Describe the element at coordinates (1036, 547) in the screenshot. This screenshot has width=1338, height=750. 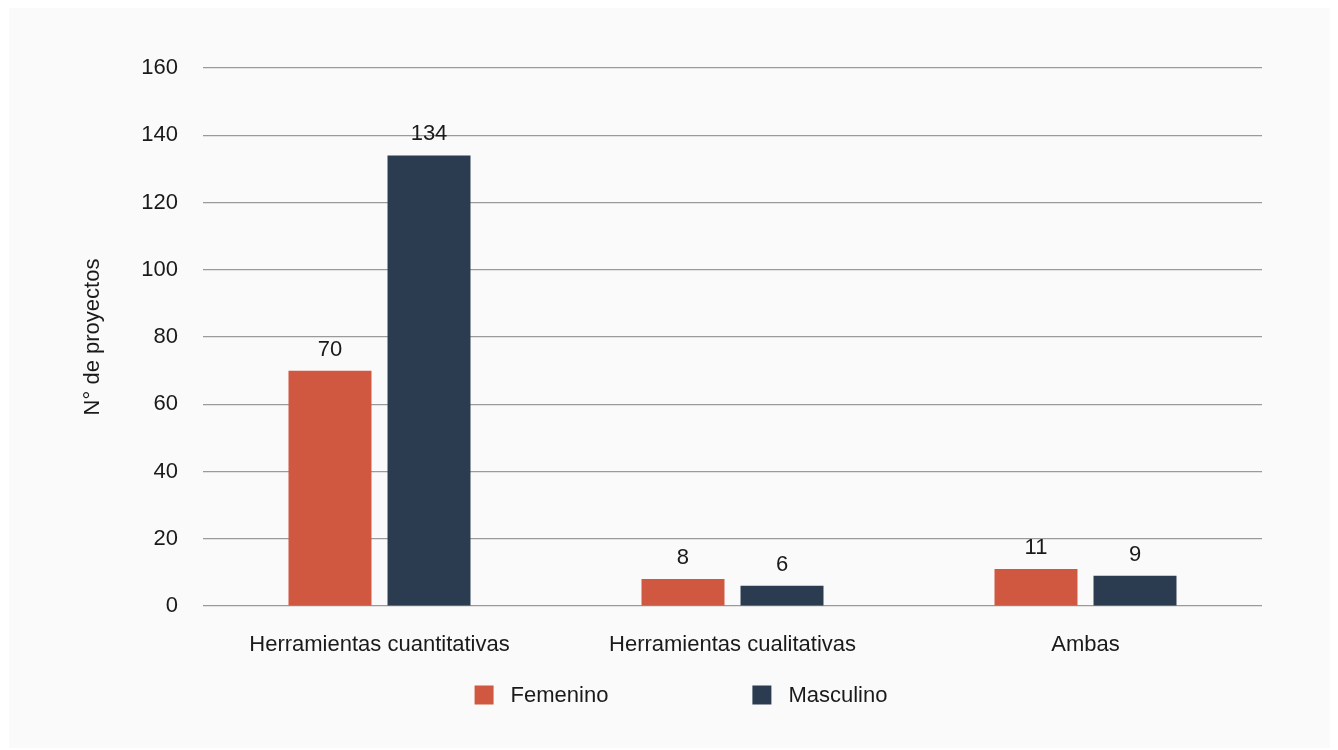
I see `data-label: 11` at that location.